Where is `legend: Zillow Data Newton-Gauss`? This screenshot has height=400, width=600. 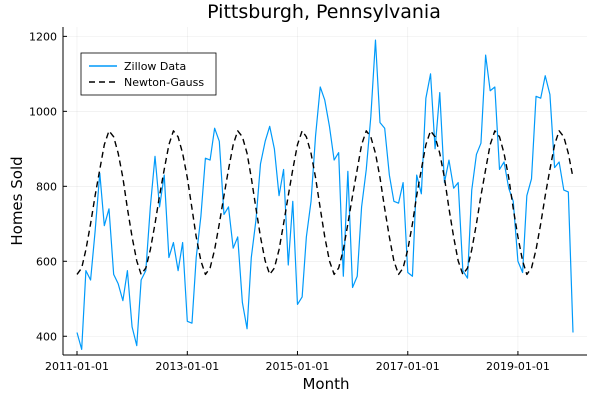 legend: Zillow Data Newton-Gauss is located at coordinates (148, 74).